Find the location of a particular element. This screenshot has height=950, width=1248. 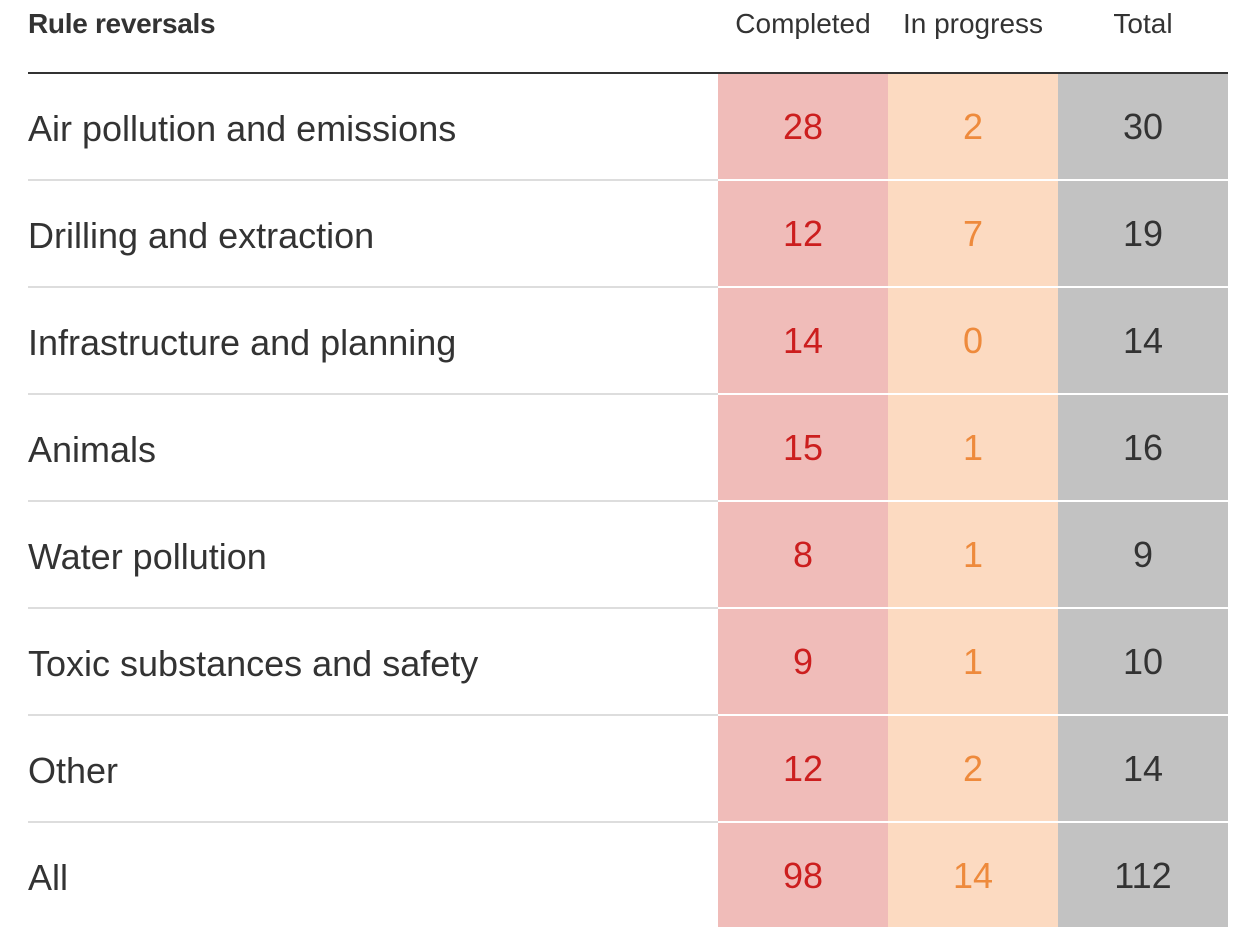

row-label: Drilling and extraction is located at coordinates (201, 235).